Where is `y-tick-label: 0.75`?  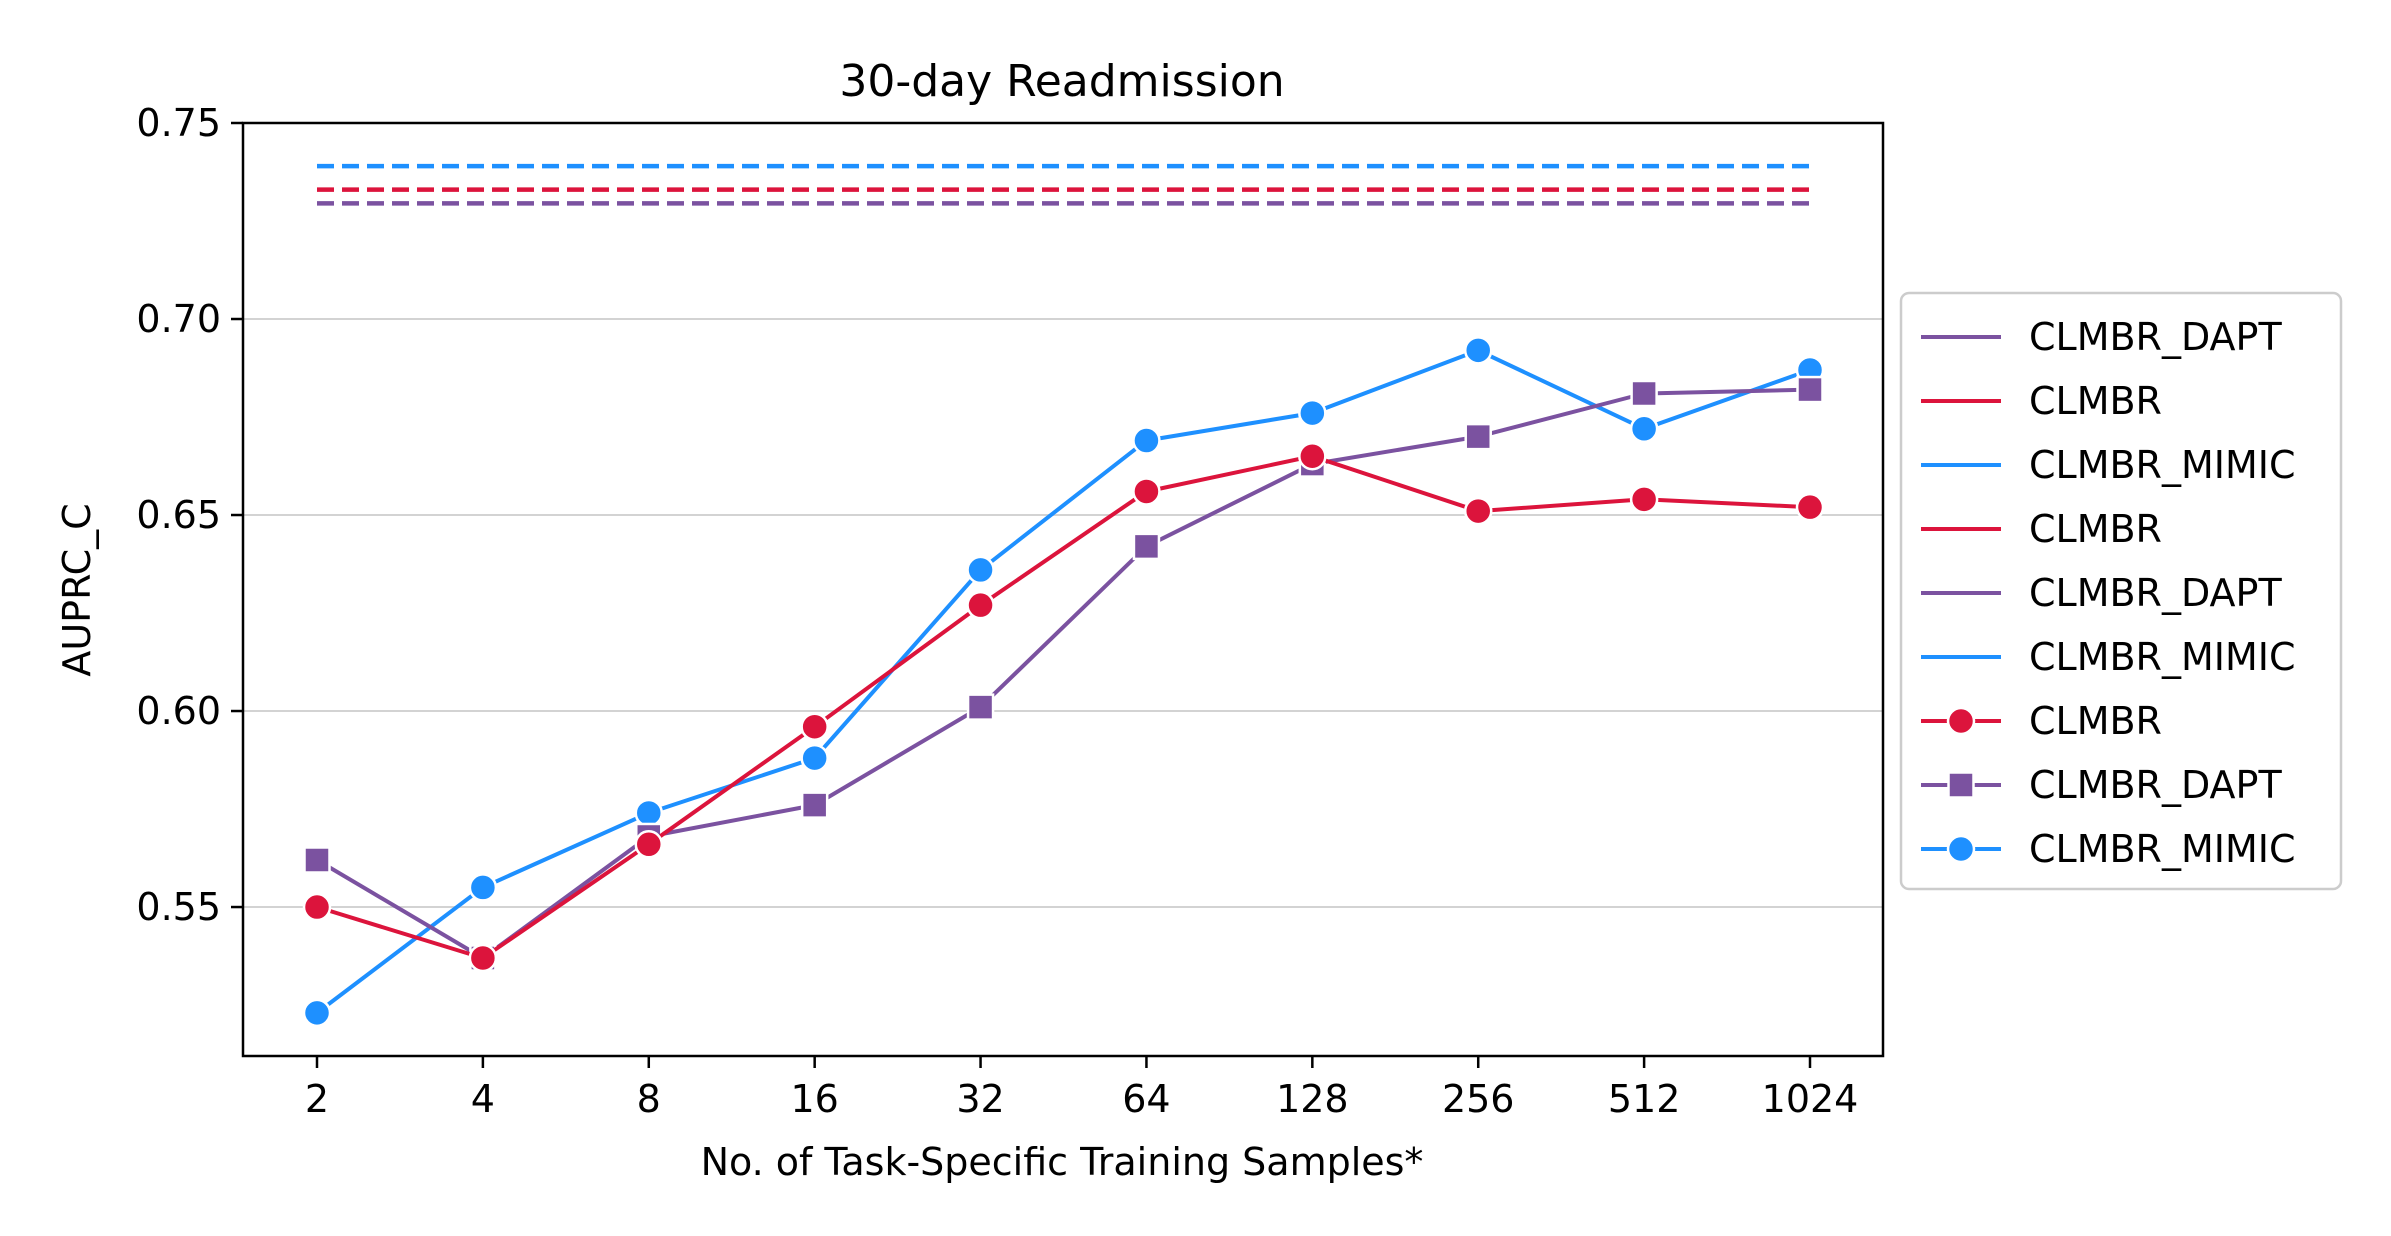 y-tick-label: 0.75 is located at coordinates (178, 123).